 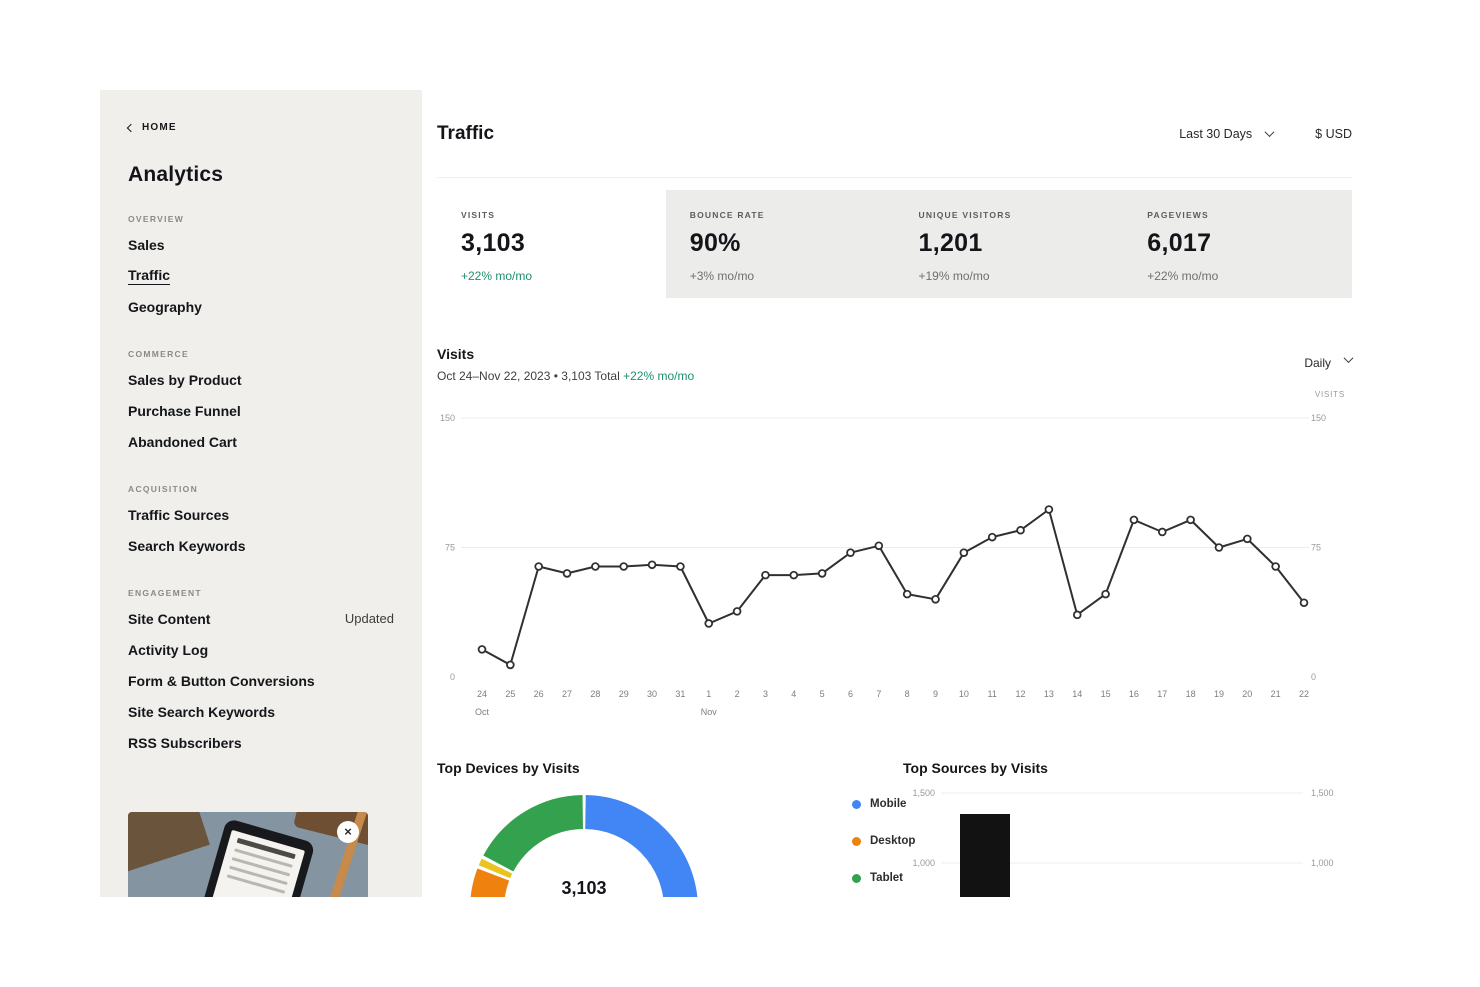 I want to click on kpi-card-pageviews: PAGEVIEWS 6,017 +22% mo/mo, so click(x=1237, y=244).